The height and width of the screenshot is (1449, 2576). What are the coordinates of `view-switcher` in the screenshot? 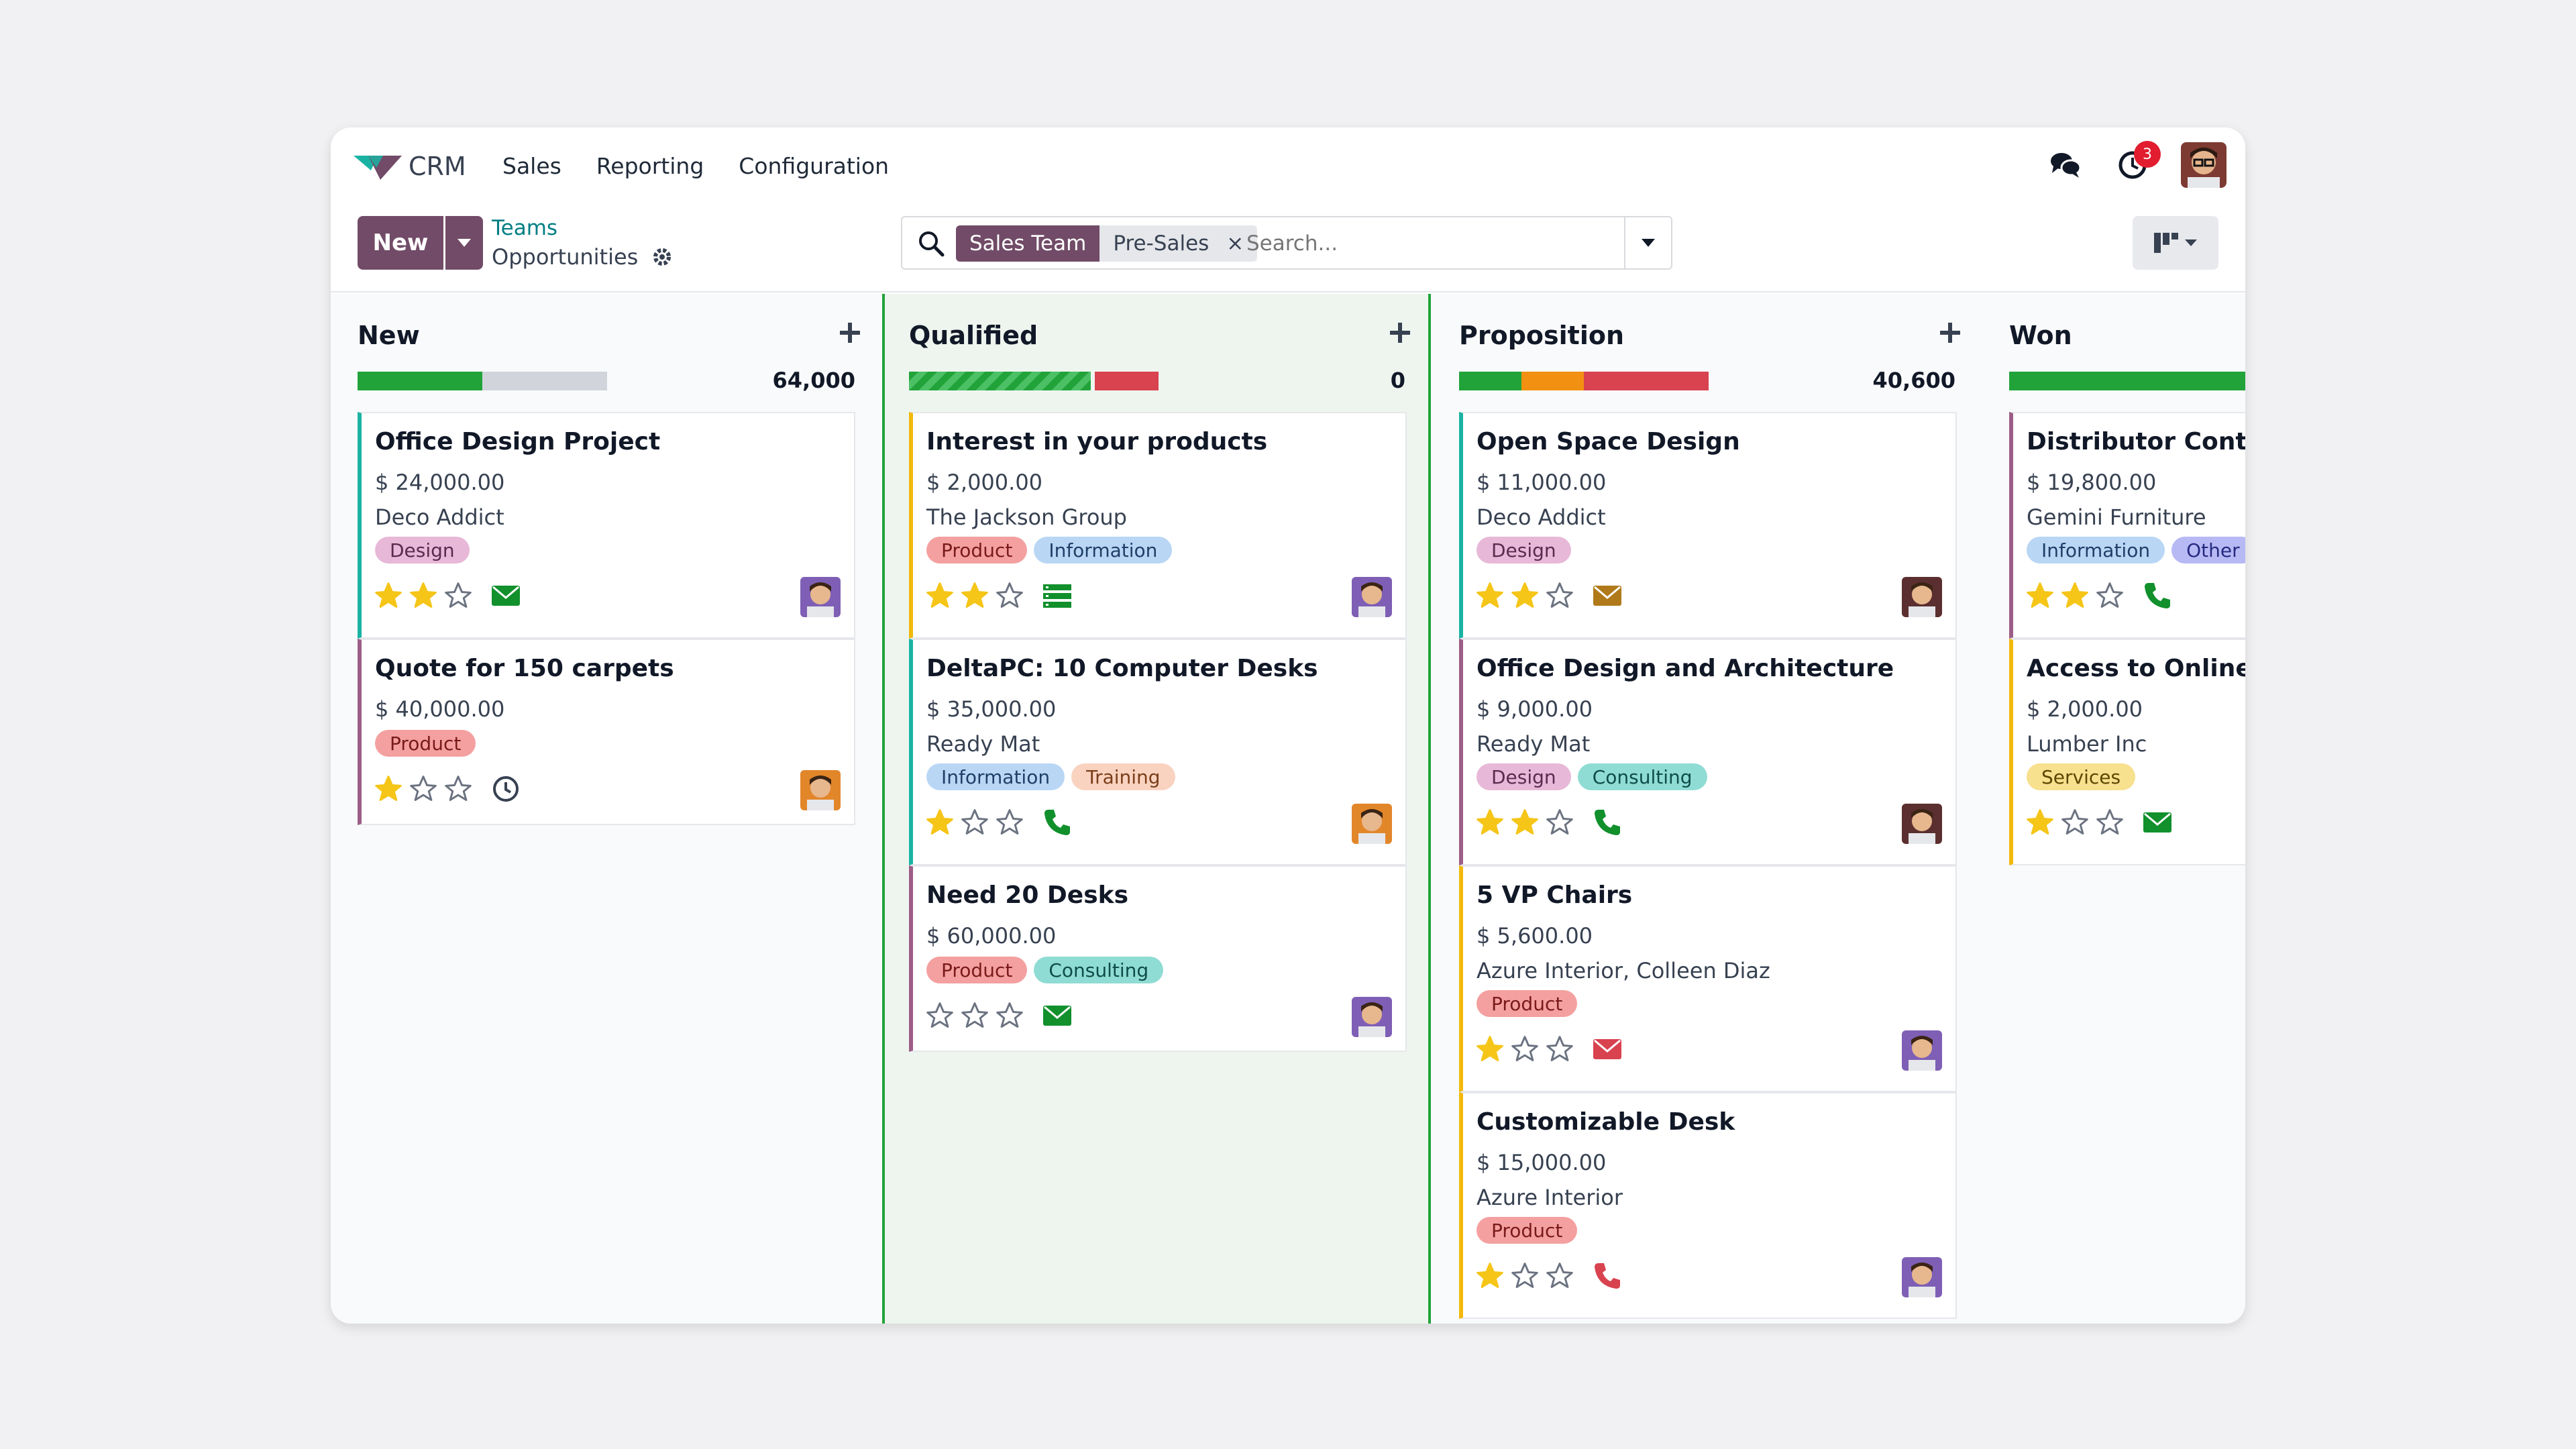 It's located at (2175, 243).